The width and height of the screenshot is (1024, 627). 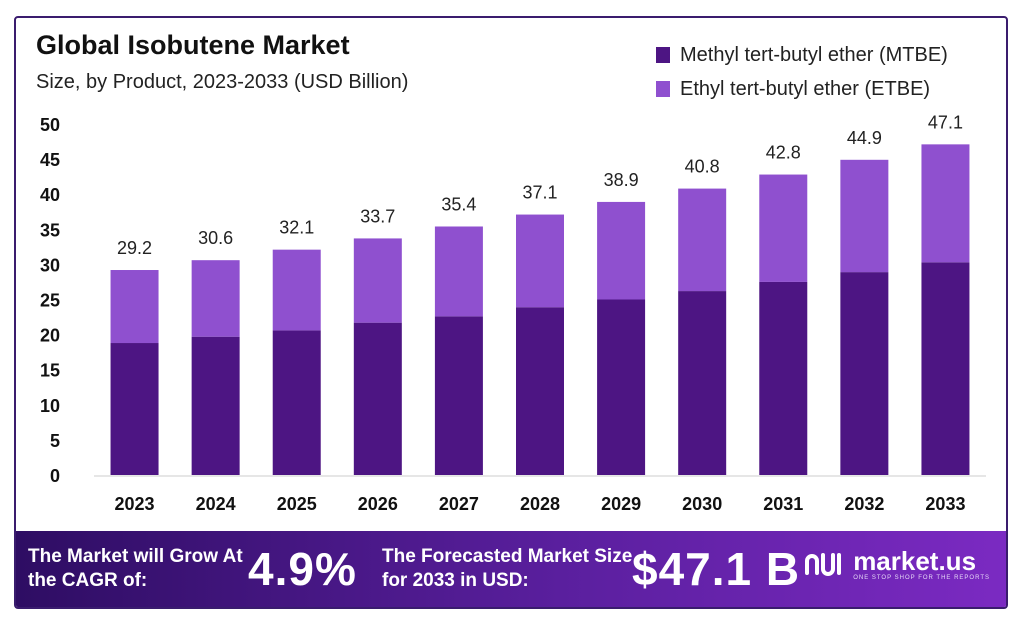 I want to click on x-tick-label: 2031, so click(x=783, y=504).